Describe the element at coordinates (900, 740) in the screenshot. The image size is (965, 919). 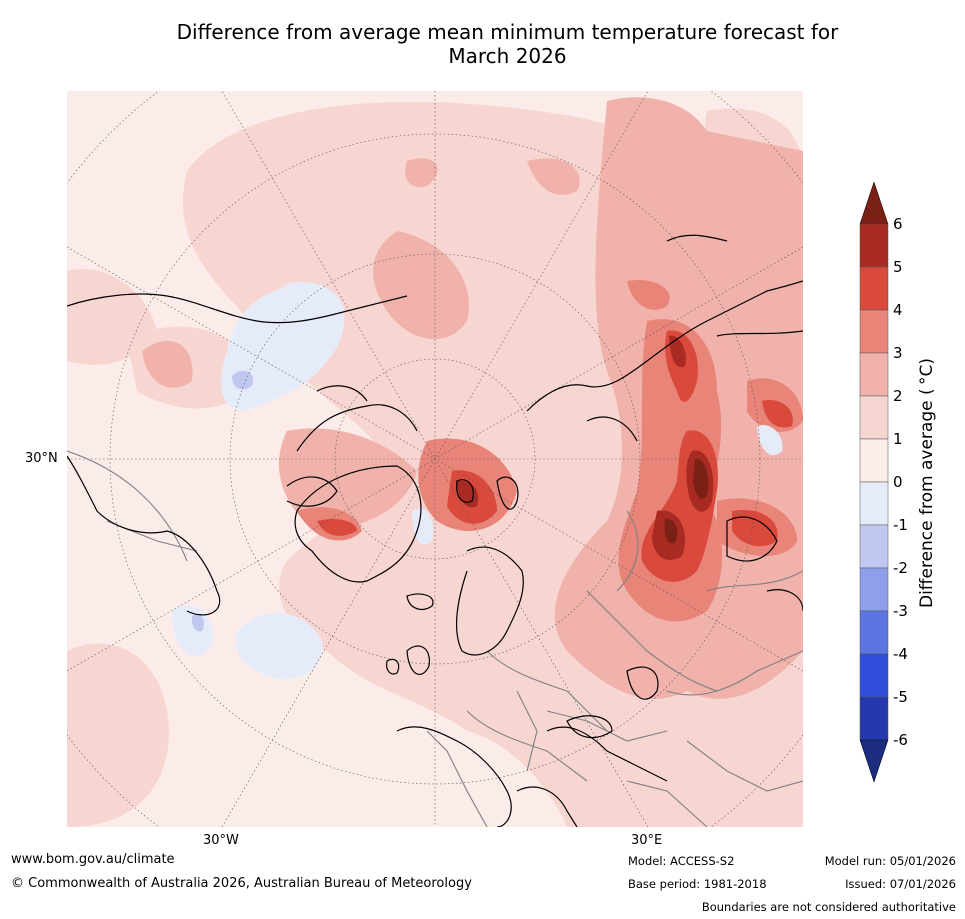
I see `colorbar-tick-label: -6` at that location.